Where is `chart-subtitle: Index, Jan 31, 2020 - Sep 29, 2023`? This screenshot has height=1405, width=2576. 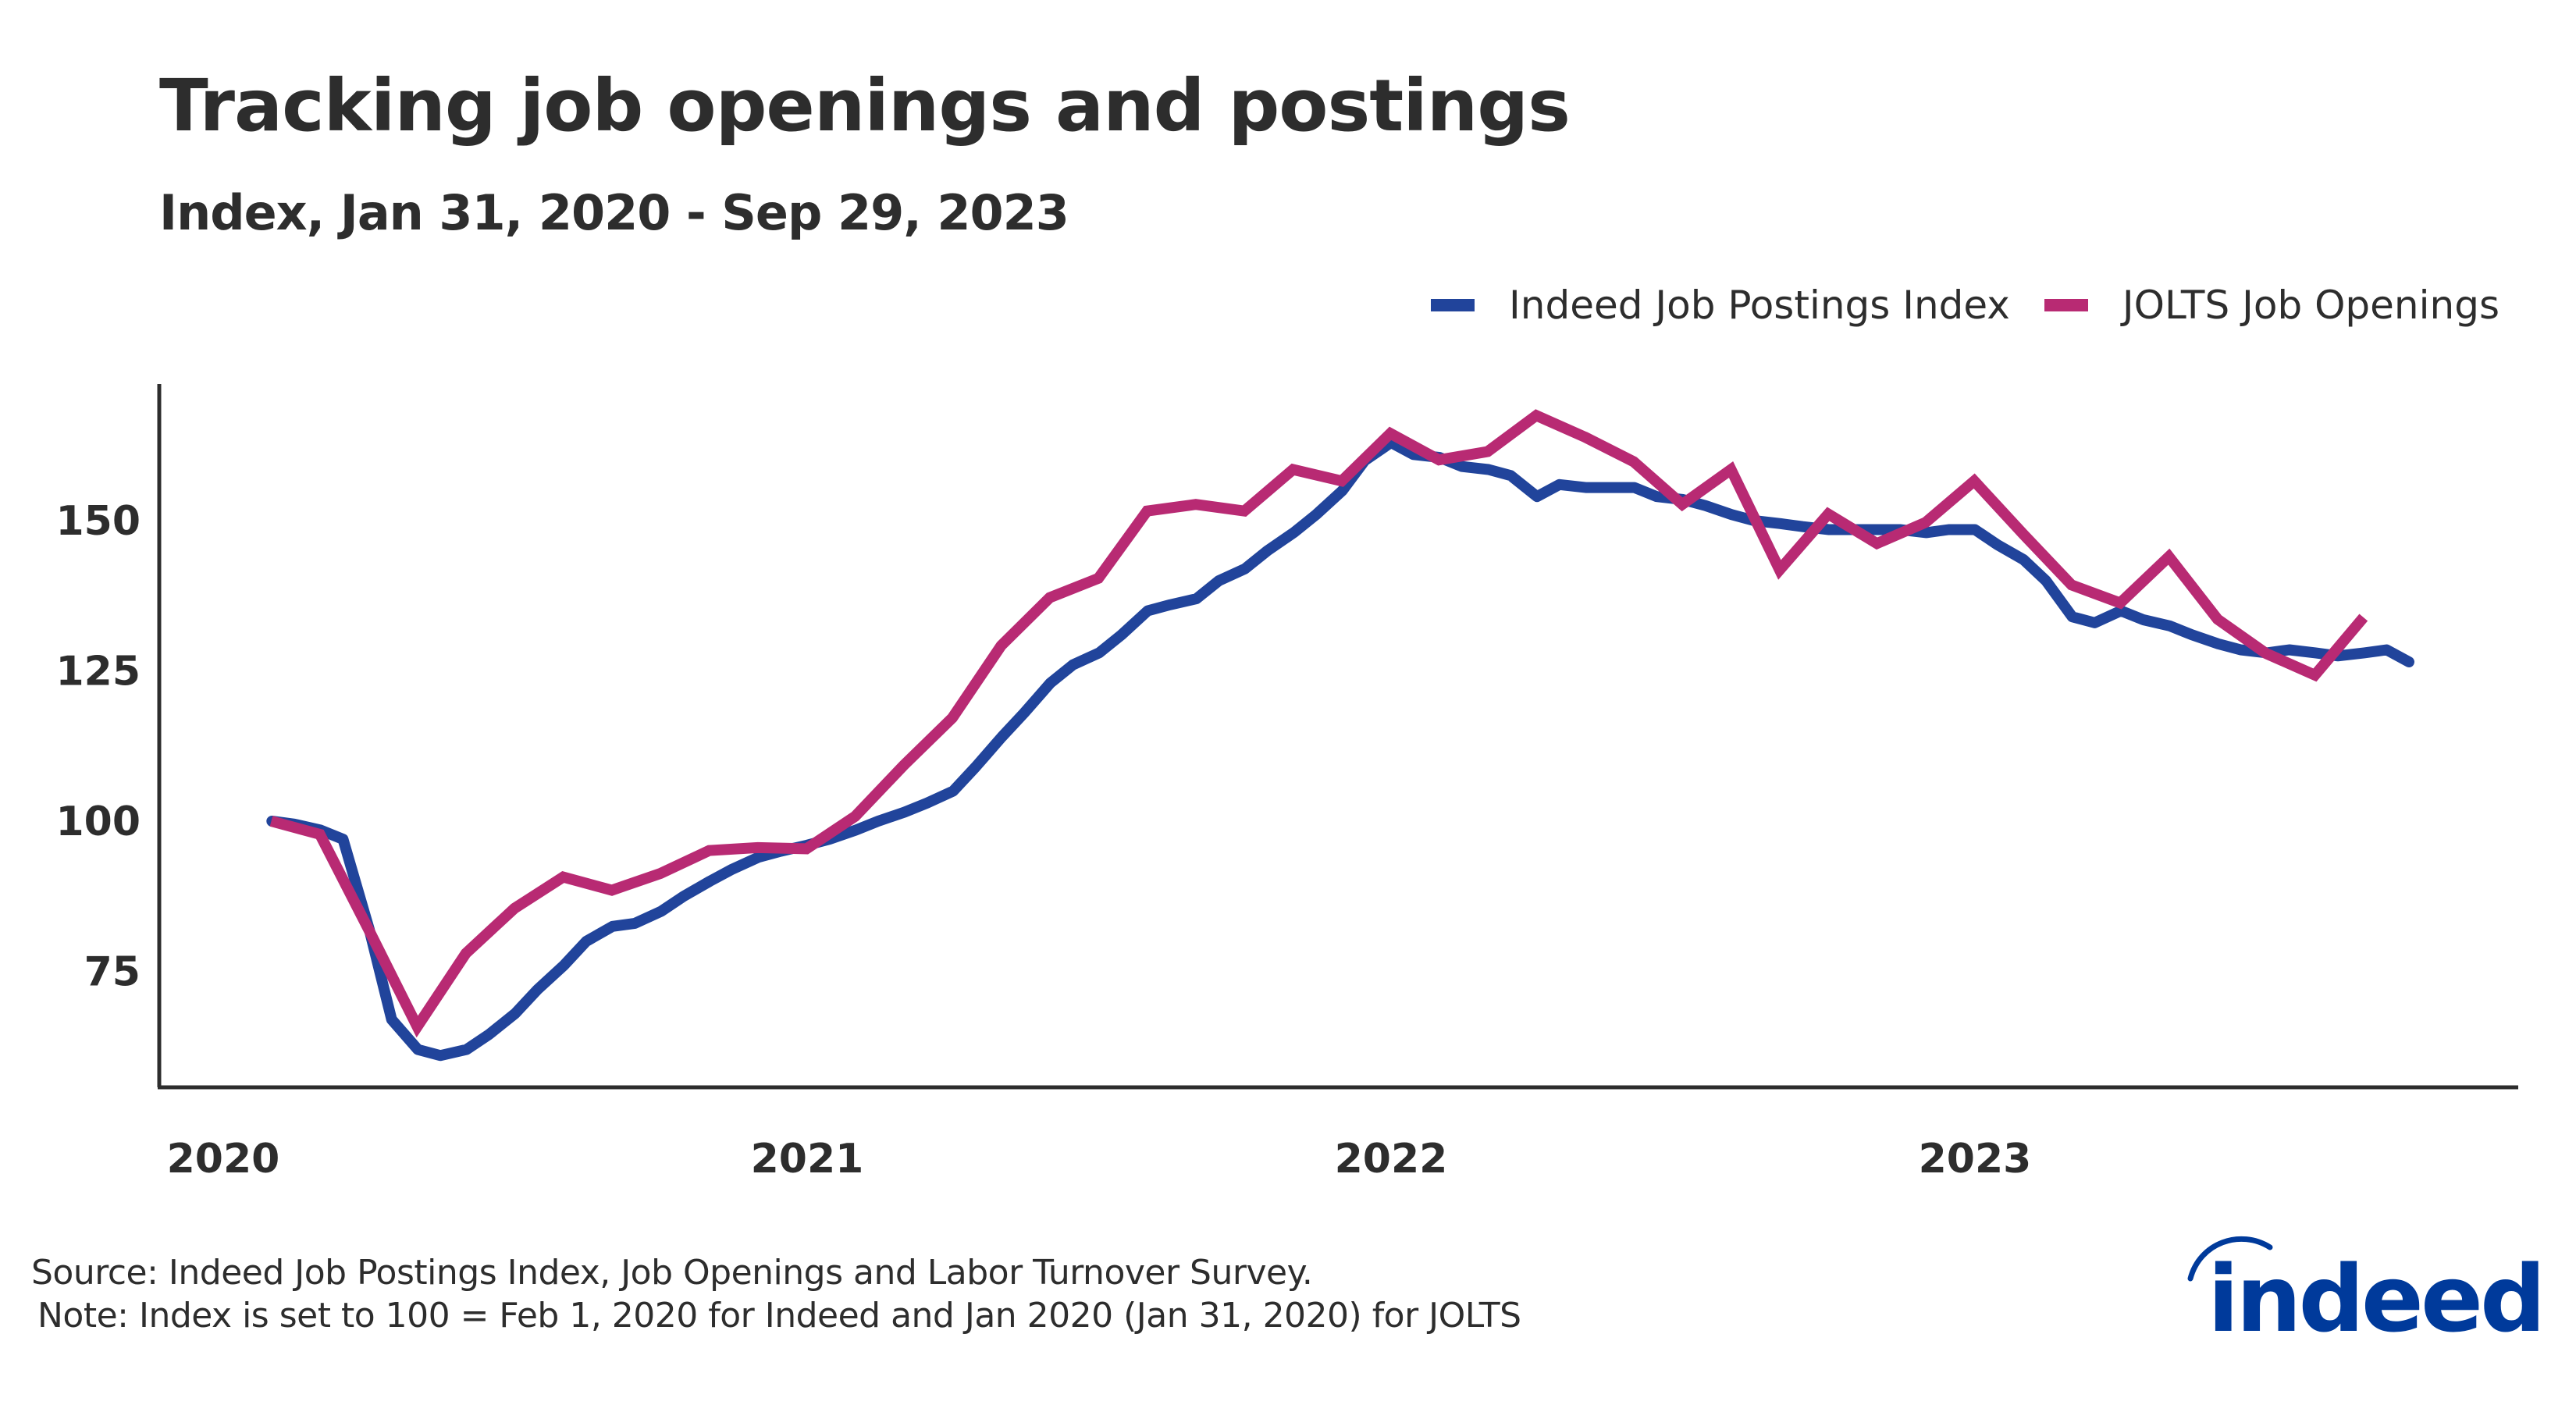
chart-subtitle: Index, Jan 31, 2020 - Sep 29, 2023 is located at coordinates (614, 212).